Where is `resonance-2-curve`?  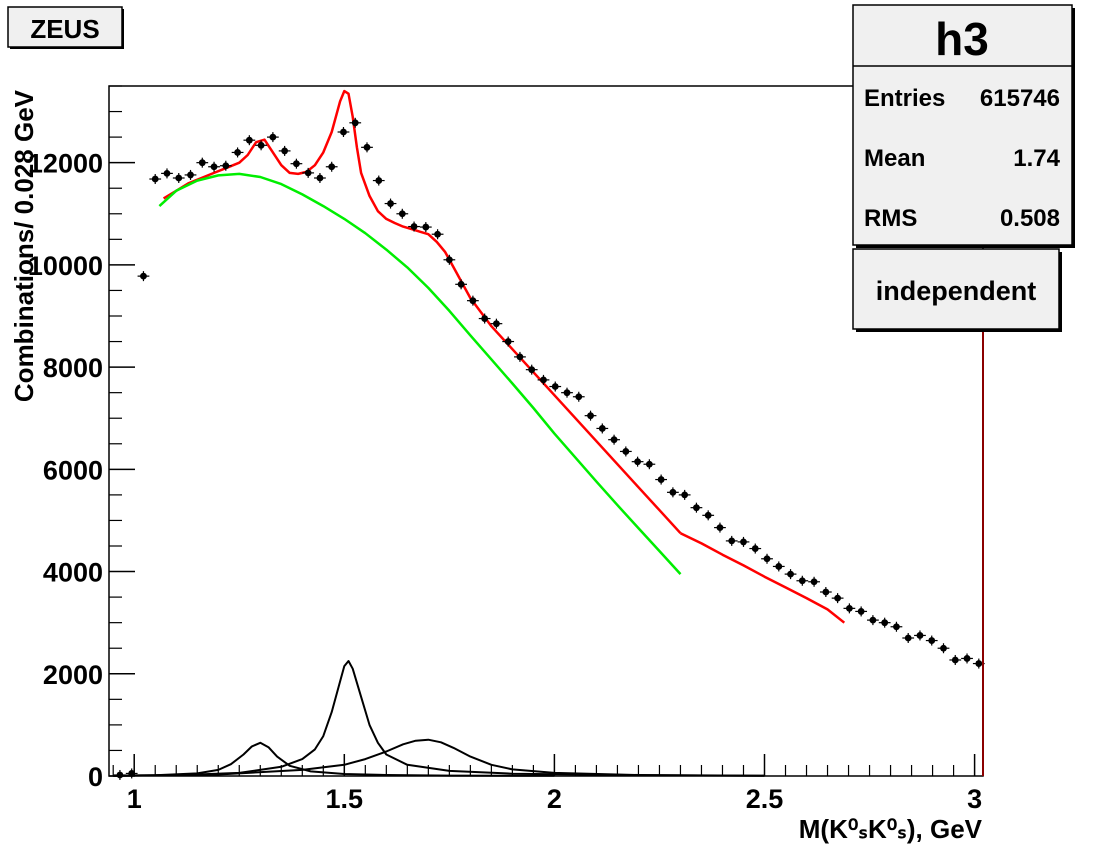 resonance-2-curve is located at coordinates (439, 718).